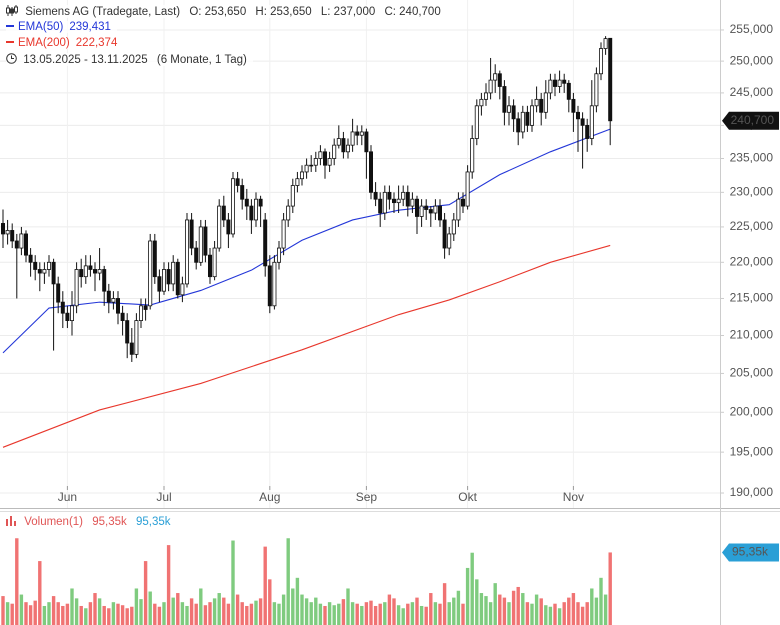 The image size is (780, 625). I want to click on volume-name: Volumen(1), so click(54, 522).